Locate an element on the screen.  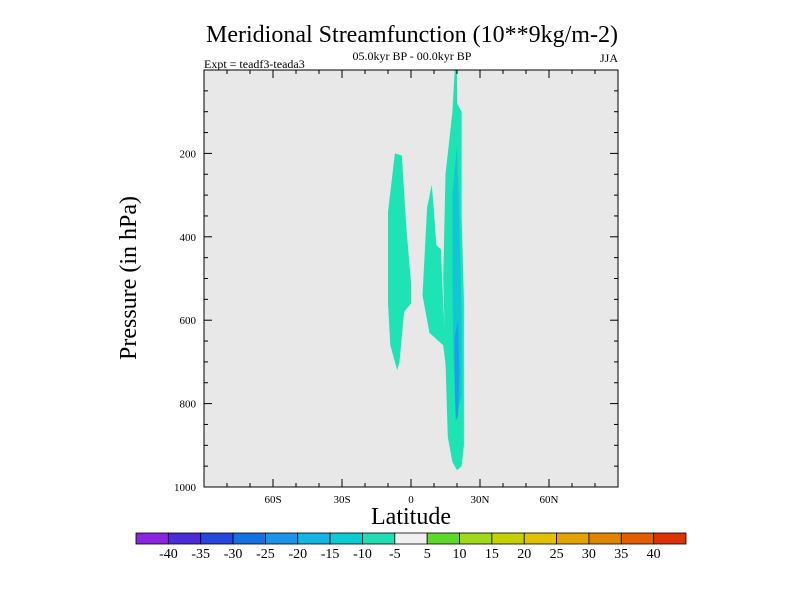
y-tick-label: 800 is located at coordinates (188, 405).